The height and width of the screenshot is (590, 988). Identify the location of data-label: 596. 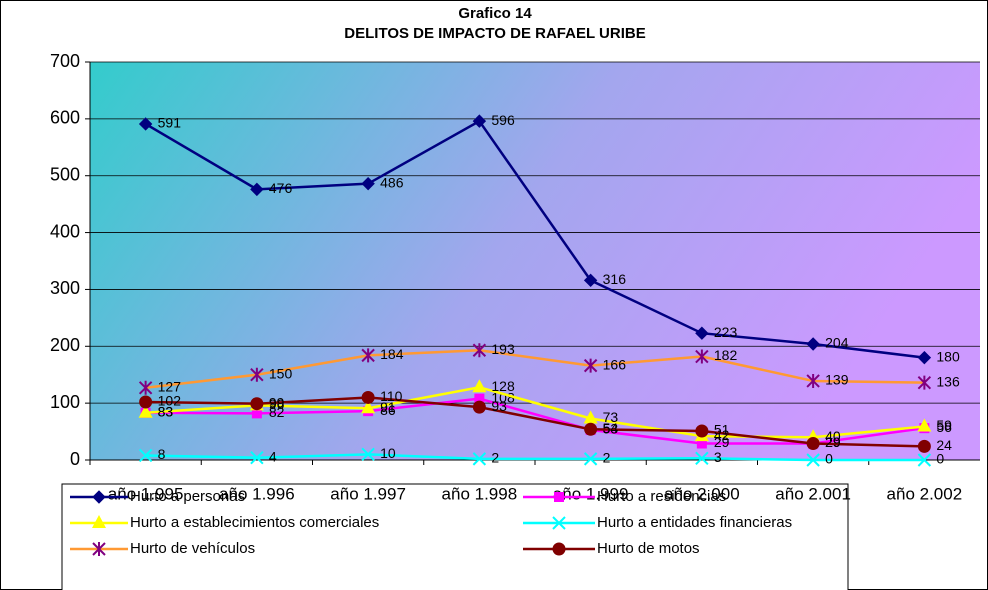
(503, 120).